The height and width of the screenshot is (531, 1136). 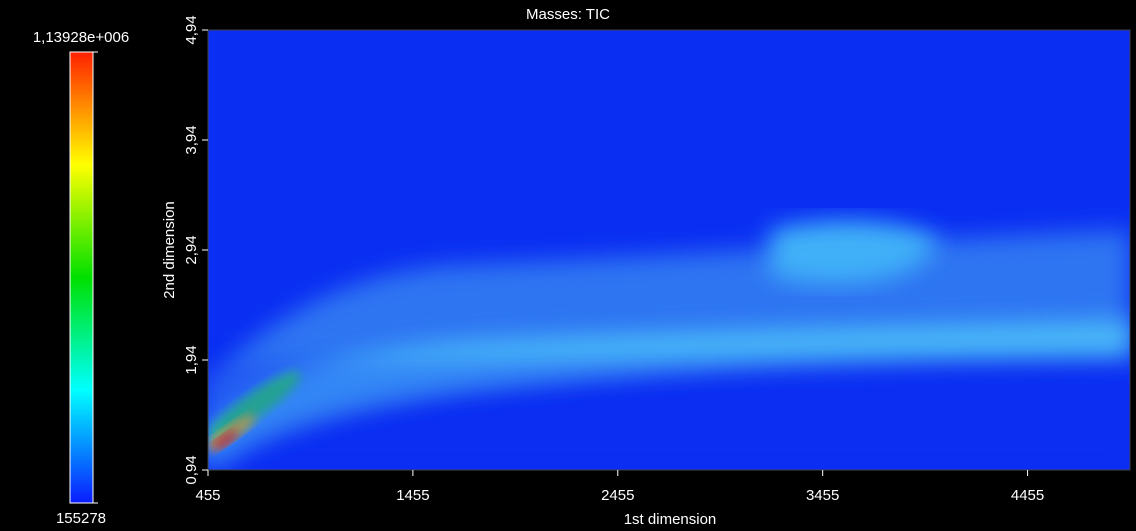 I want to click on y-axis-label: 2nd dimension, so click(x=169, y=250).